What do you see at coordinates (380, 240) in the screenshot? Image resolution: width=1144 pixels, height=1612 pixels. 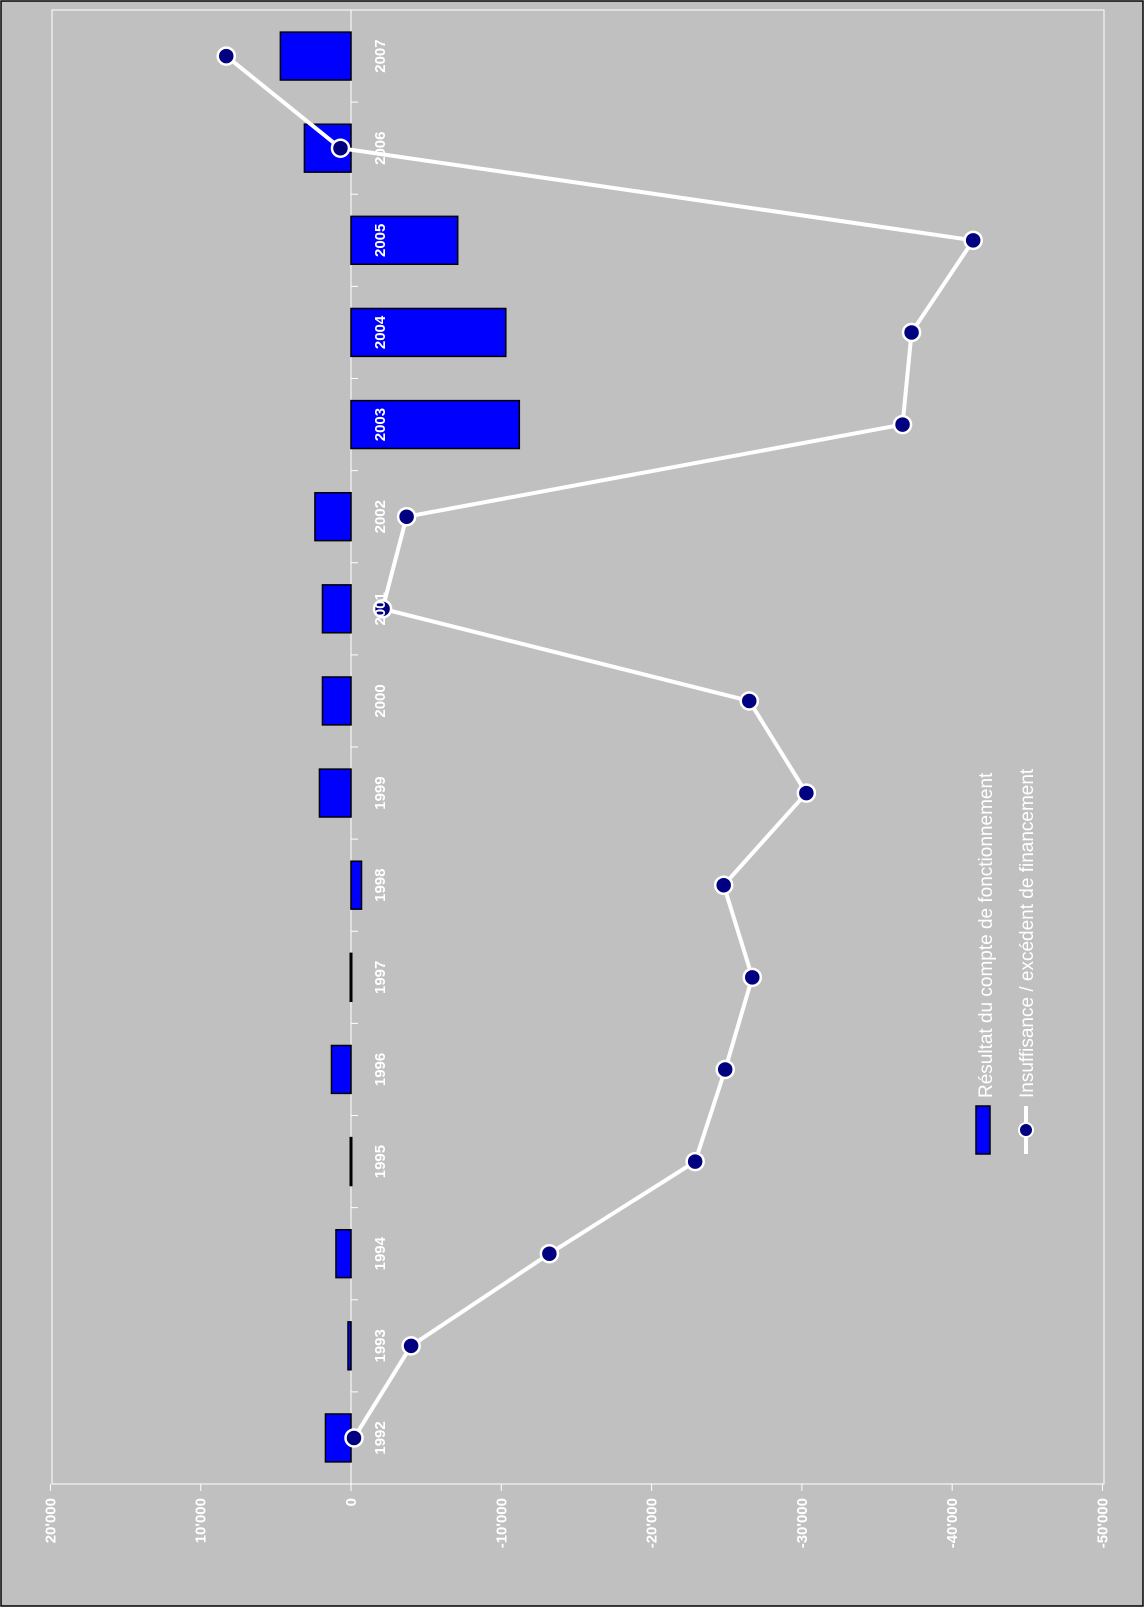 I see `category-label-2005: 2005` at bounding box center [380, 240].